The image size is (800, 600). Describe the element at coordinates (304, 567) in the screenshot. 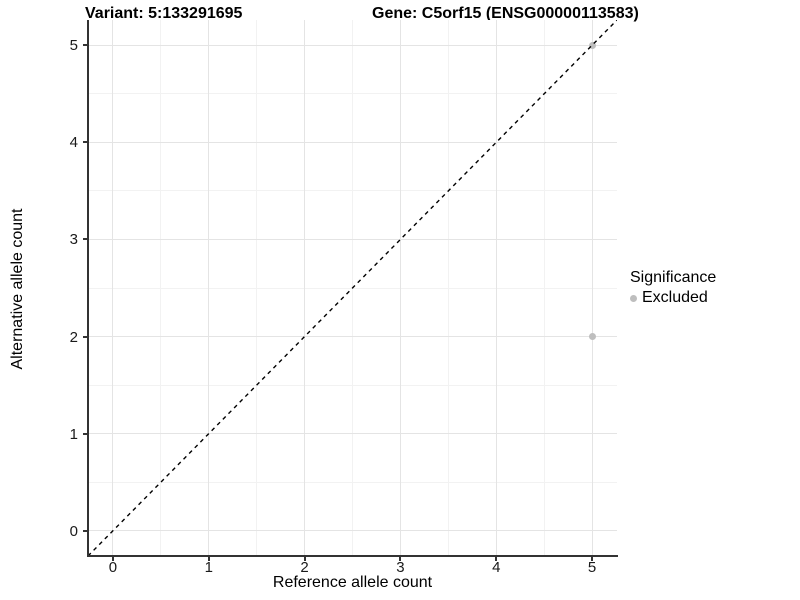

I see `x-tick-label: 2` at that location.